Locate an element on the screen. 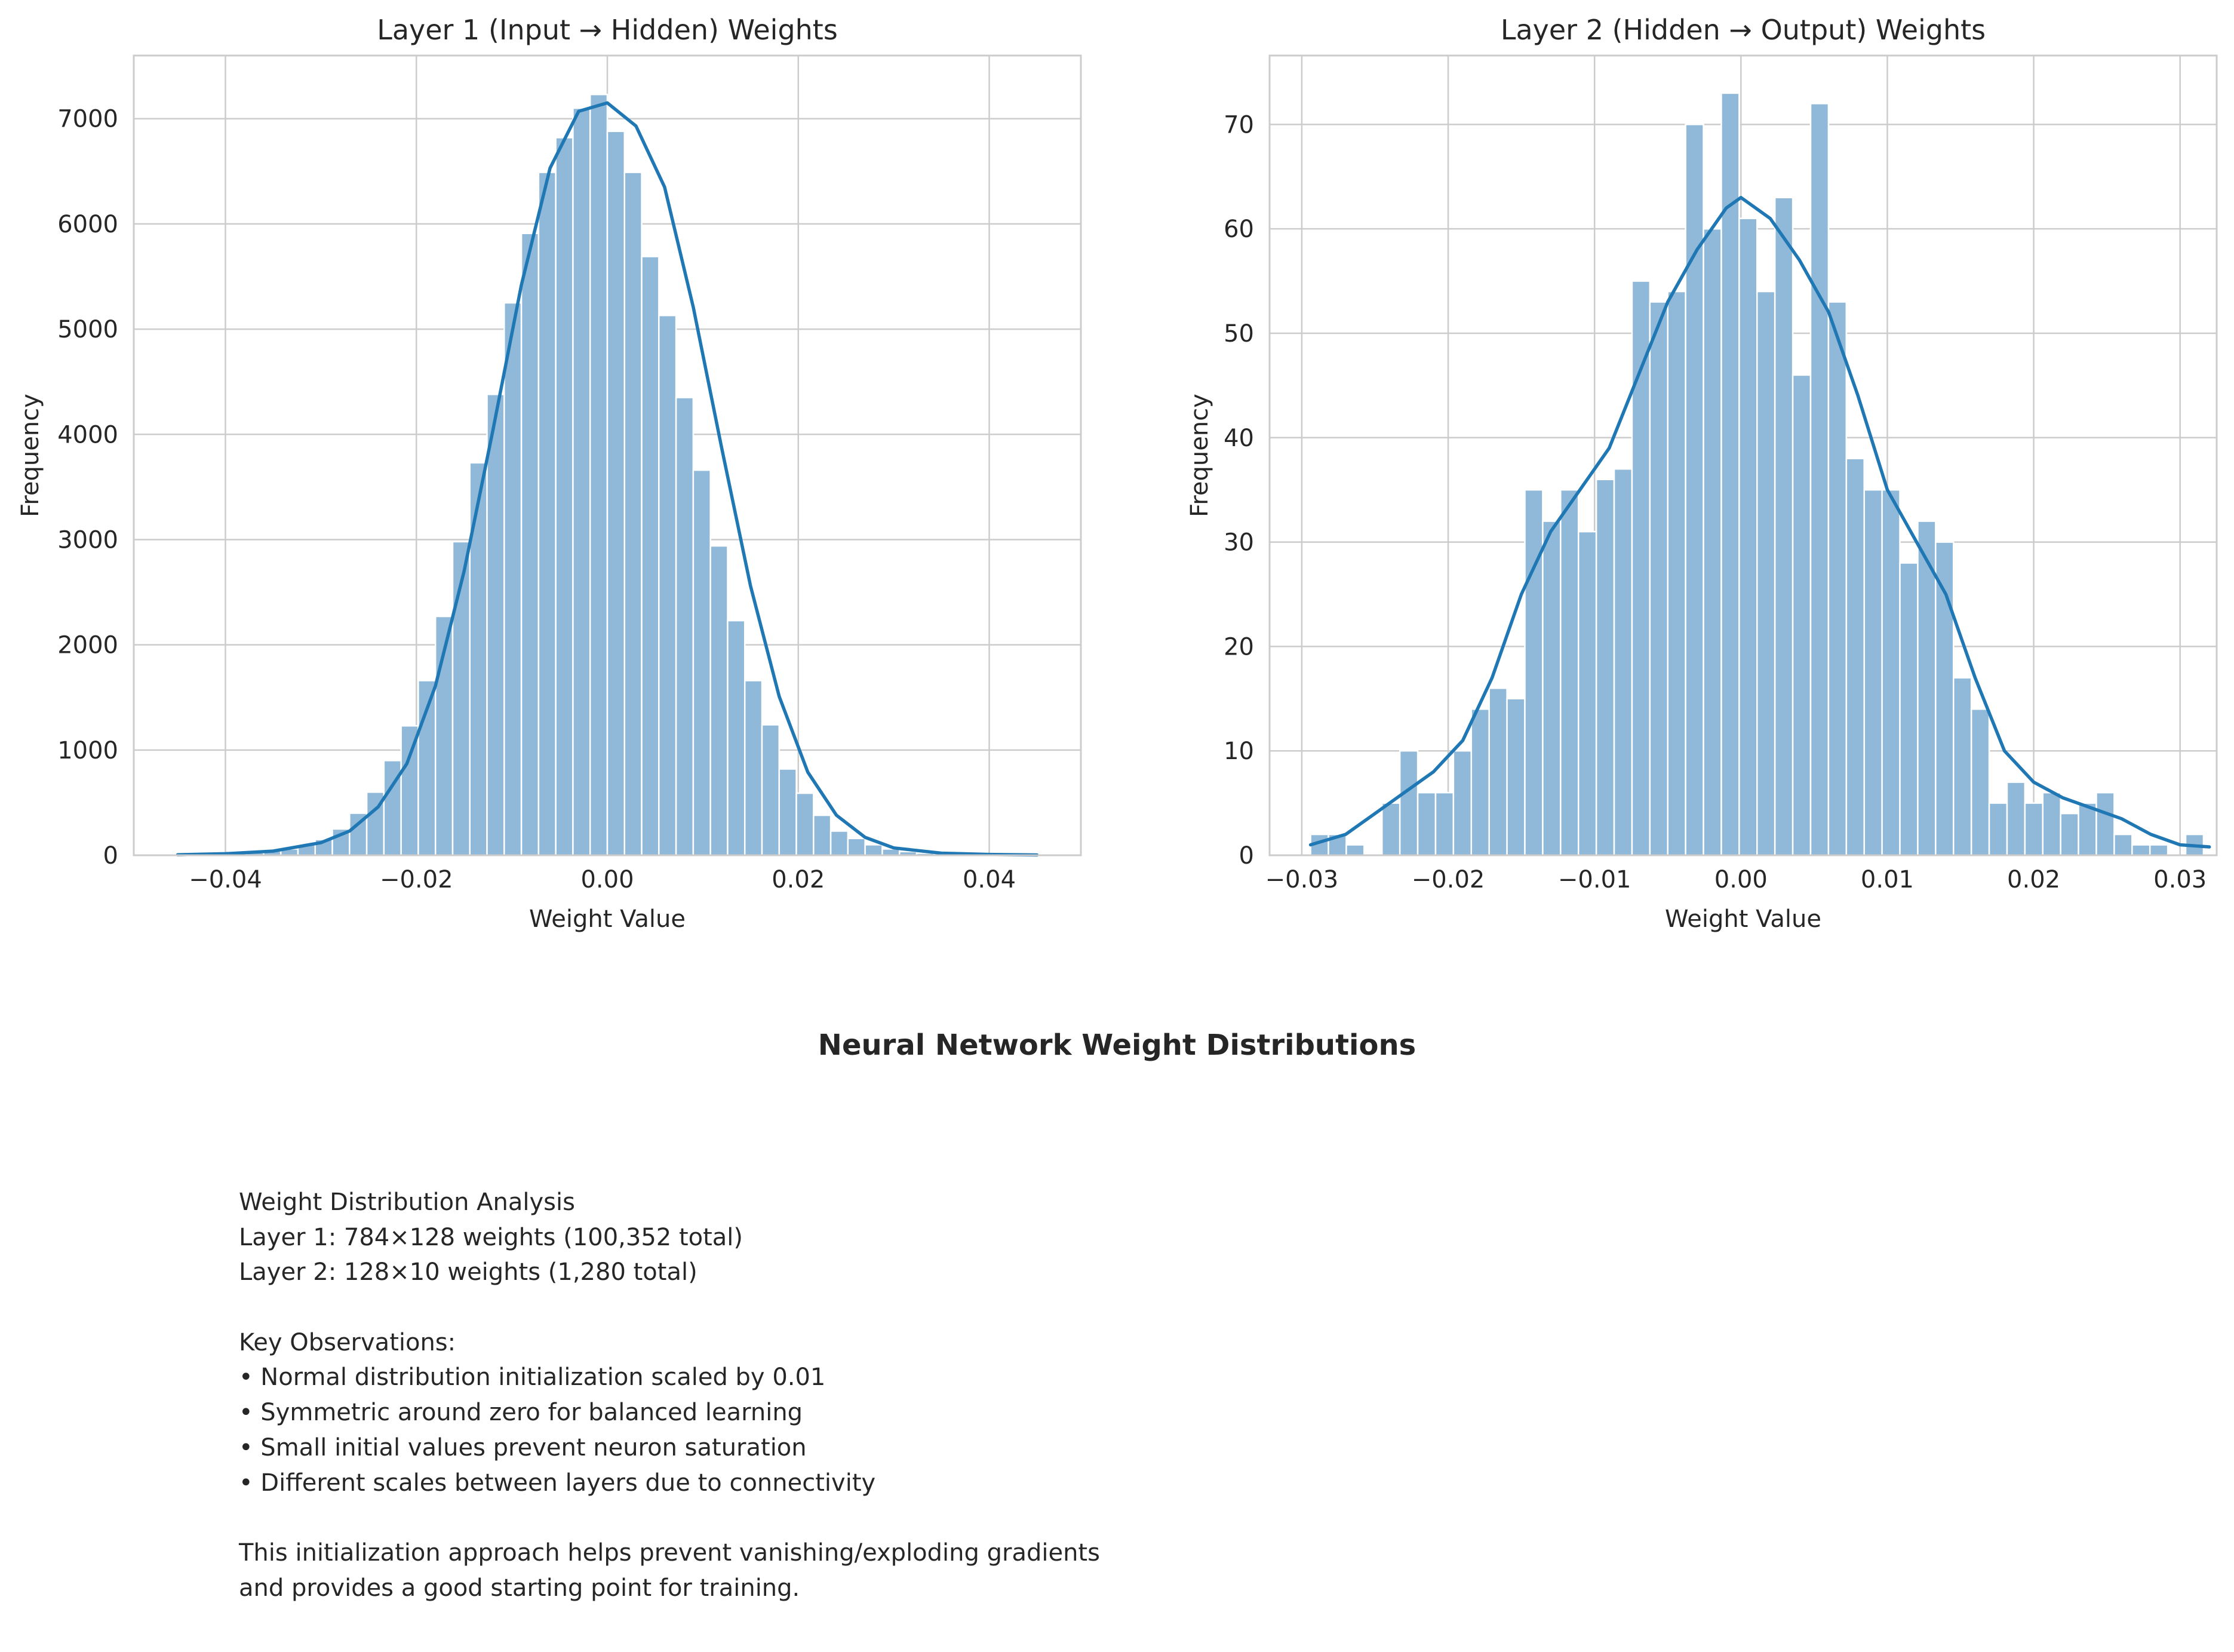 The width and height of the screenshot is (2234, 1652). y-tick-label: 10 is located at coordinates (1239, 751).